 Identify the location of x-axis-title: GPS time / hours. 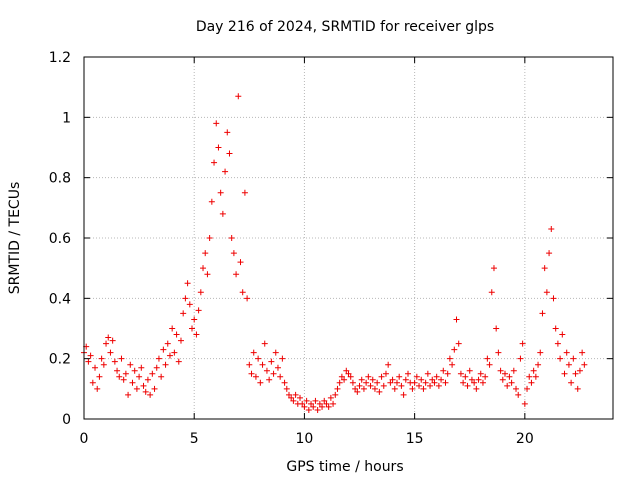
(344, 467).